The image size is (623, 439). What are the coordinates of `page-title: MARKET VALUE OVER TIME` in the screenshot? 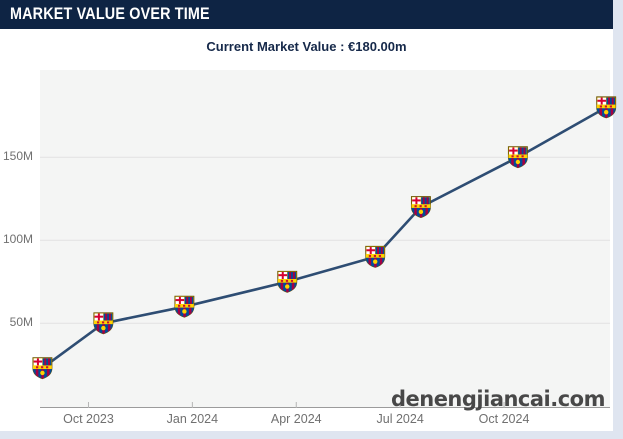 It's located at (110, 14).